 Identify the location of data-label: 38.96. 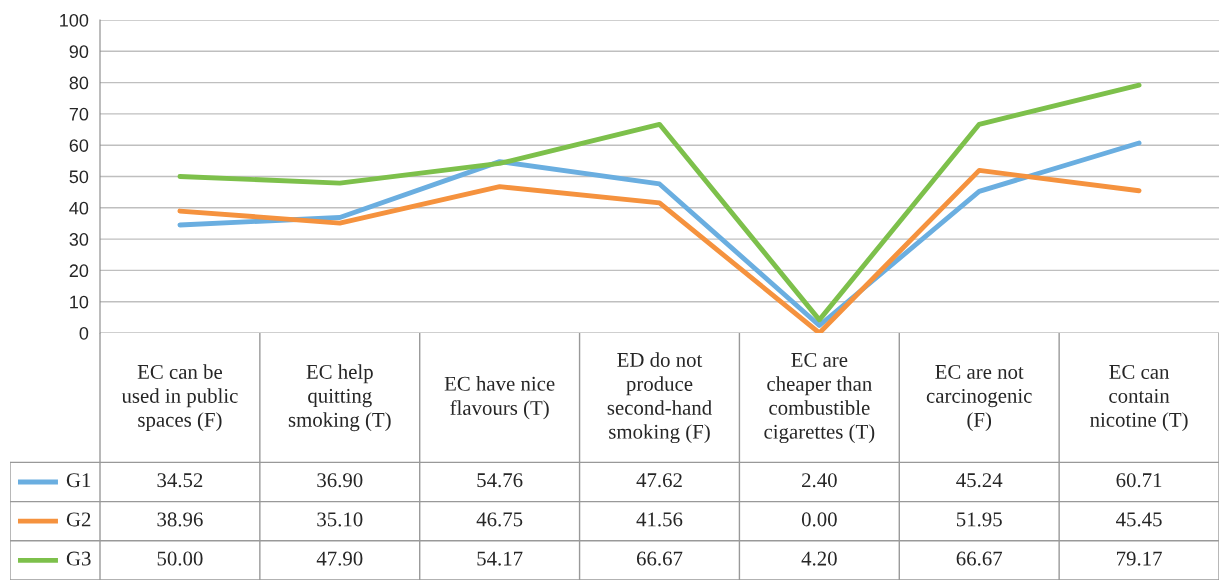
(180, 519).